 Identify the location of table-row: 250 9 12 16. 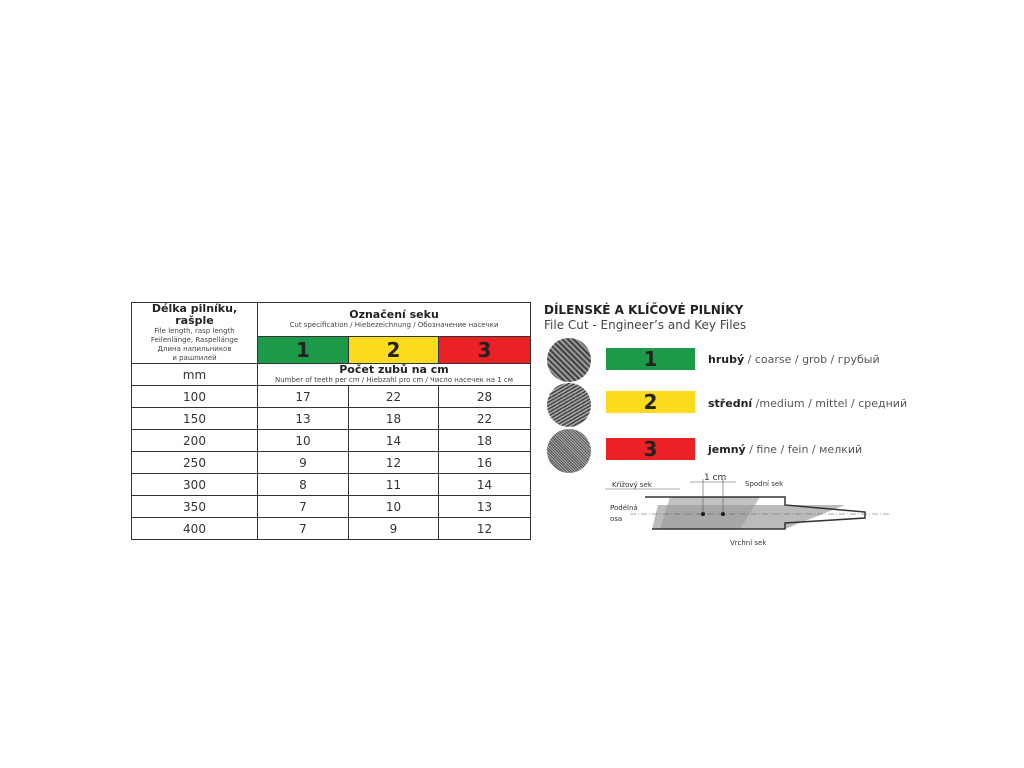
(331, 462).